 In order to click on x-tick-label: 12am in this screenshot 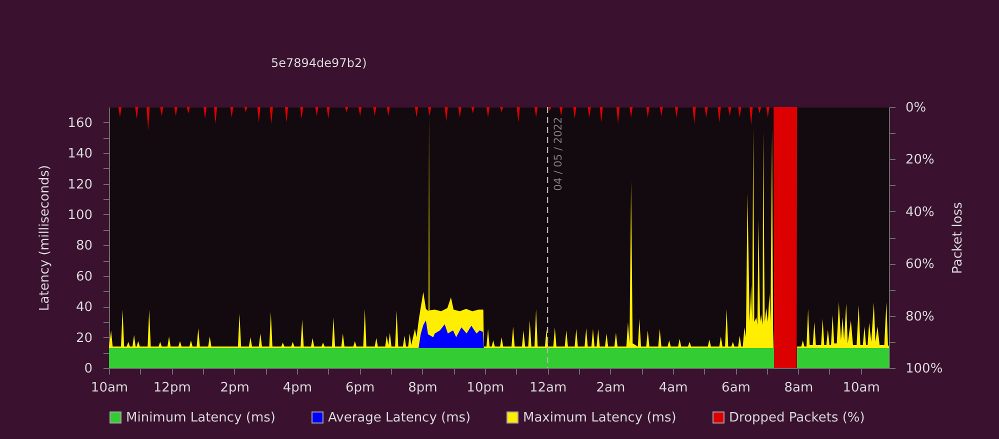, I will do `click(548, 388)`.